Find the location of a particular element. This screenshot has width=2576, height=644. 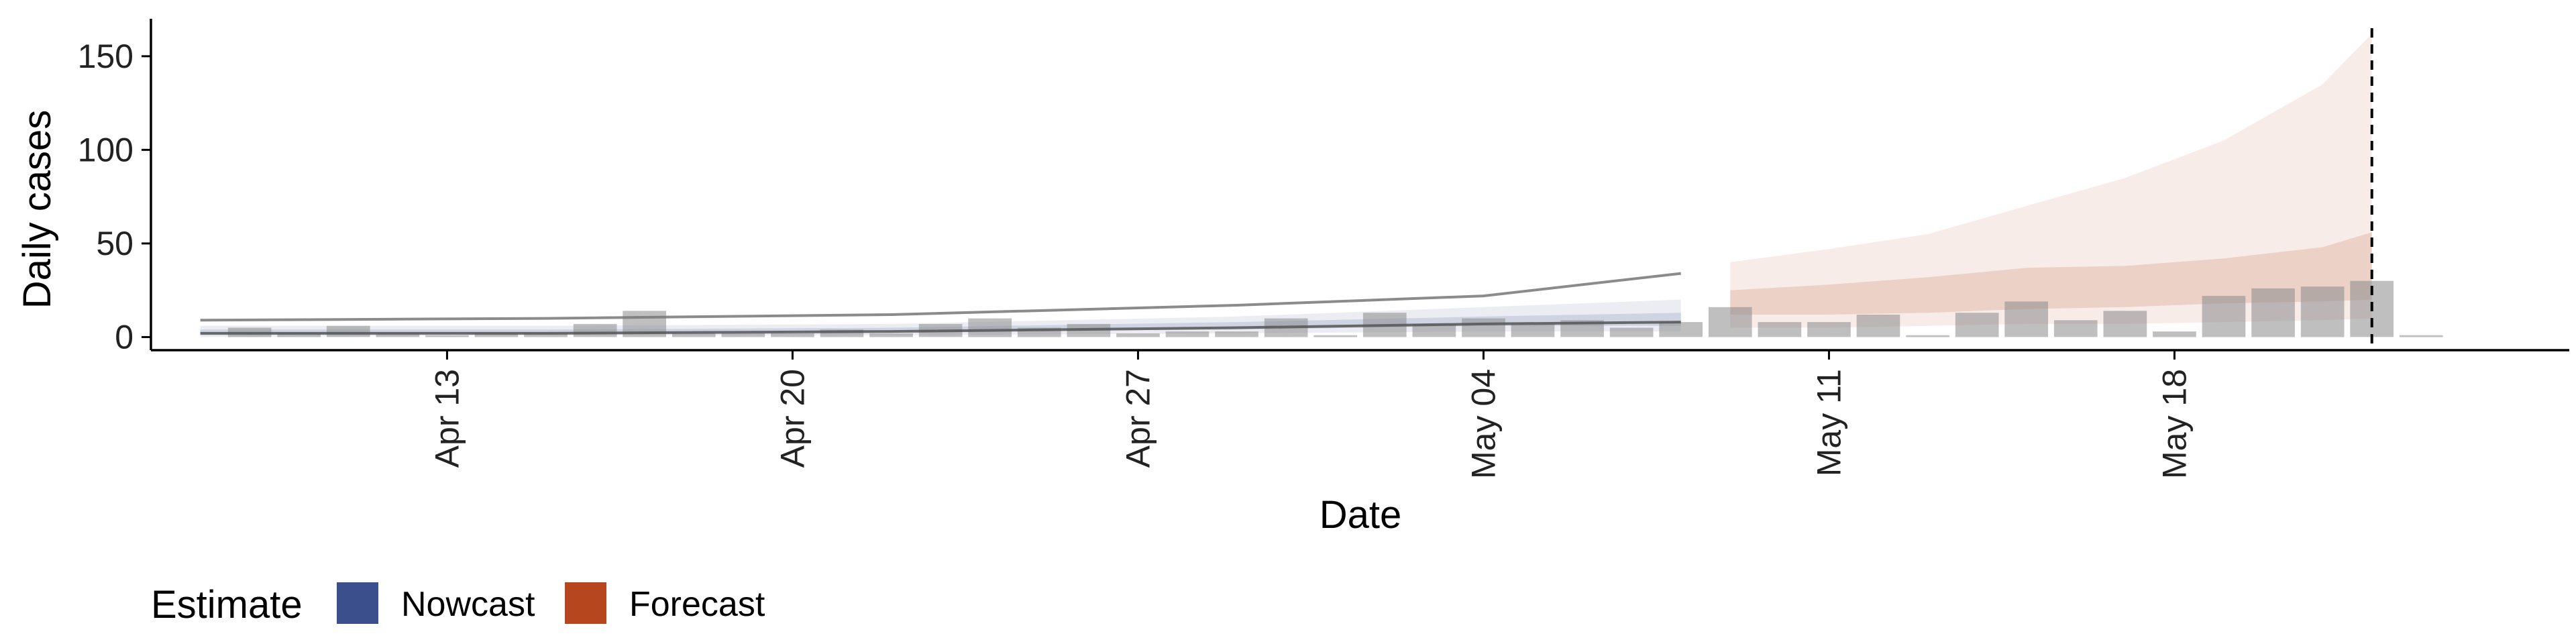

nowcast-lines is located at coordinates (940, 303).